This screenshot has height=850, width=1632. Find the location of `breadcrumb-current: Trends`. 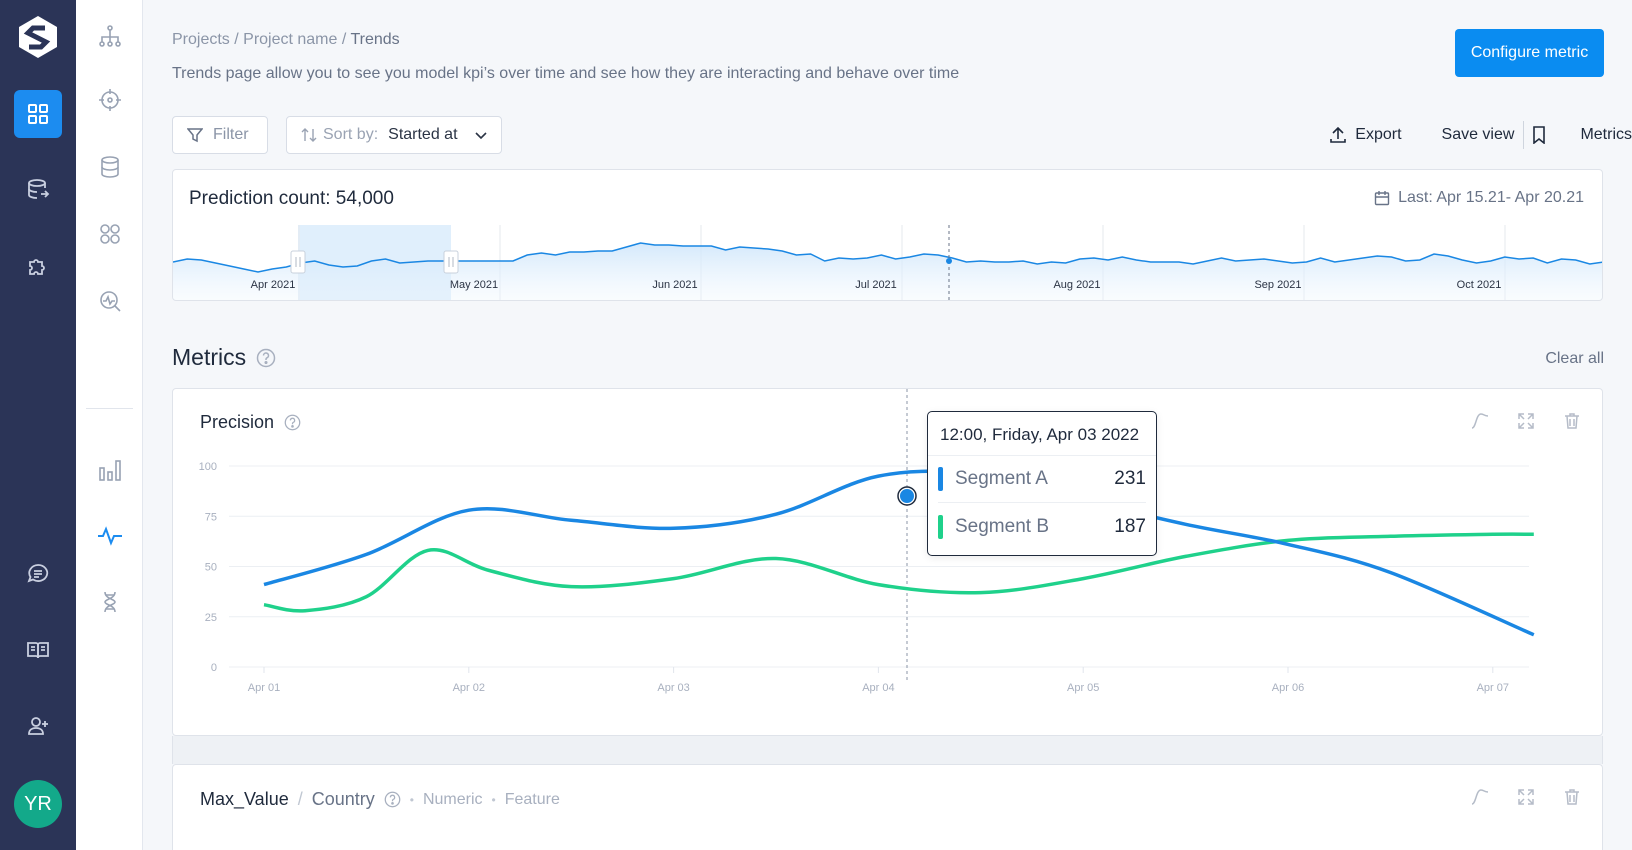

breadcrumb-current: Trends is located at coordinates (375, 39).